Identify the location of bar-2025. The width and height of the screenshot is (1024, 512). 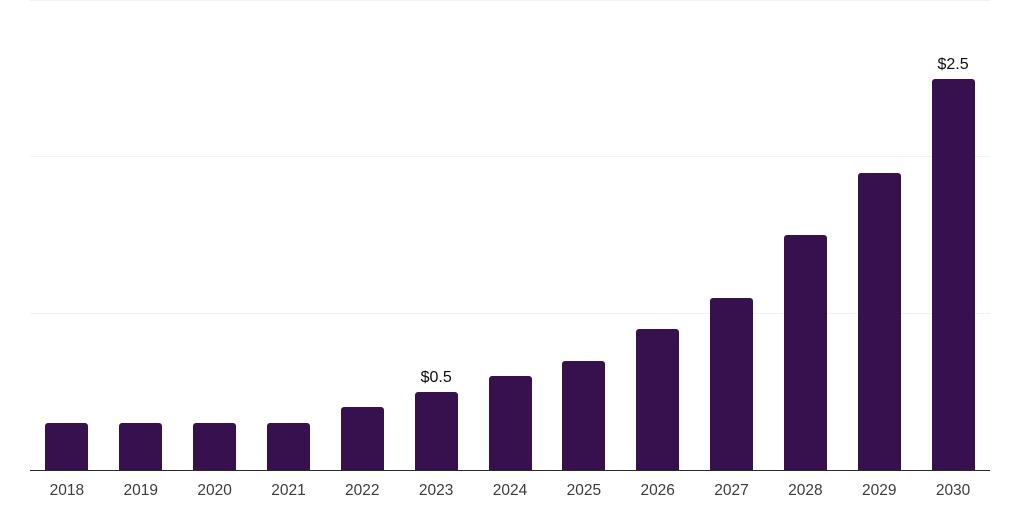
(584, 415).